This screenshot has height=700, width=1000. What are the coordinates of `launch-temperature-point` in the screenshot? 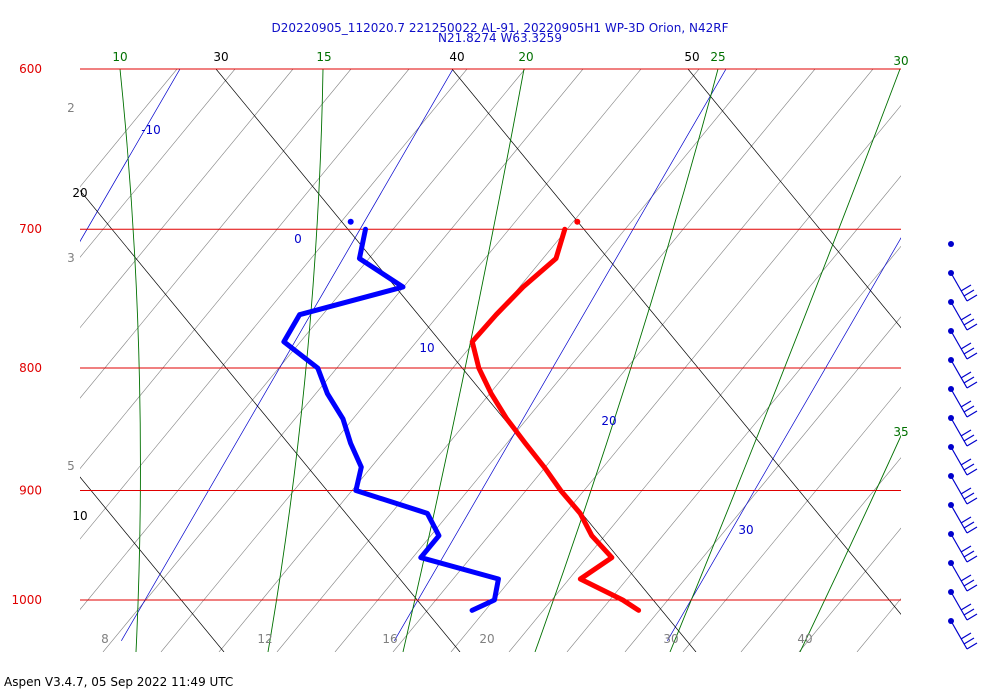 It's located at (577, 221).